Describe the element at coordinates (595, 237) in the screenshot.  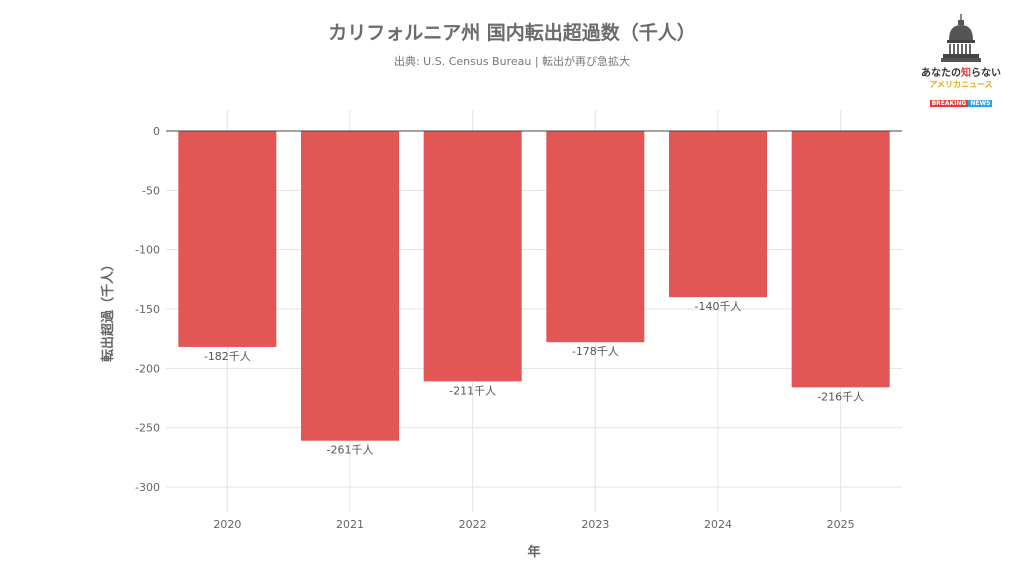
I see `bar-2023` at that location.